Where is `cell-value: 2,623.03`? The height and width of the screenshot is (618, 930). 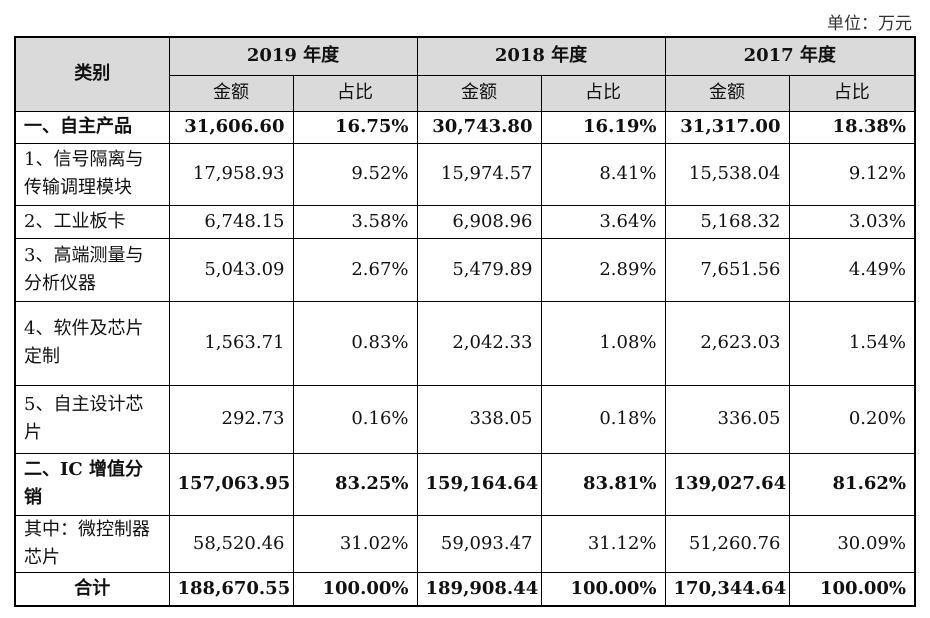 cell-value: 2,623.03 is located at coordinates (727, 343).